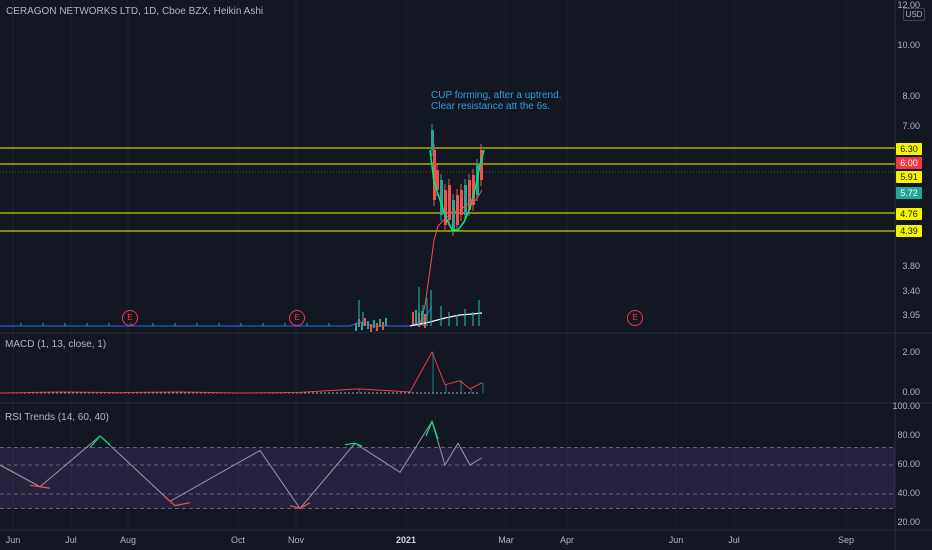 This screenshot has height=550, width=932. Describe the element at coordinates (56, 344) in the screenshot. I see `macd-title: MACD (1, 13, close, 1)` at that location.